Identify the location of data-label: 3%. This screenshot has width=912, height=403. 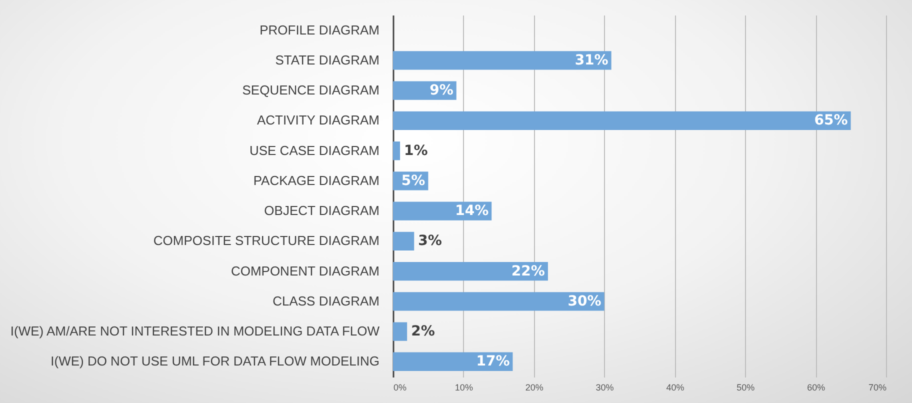
(430, 241).